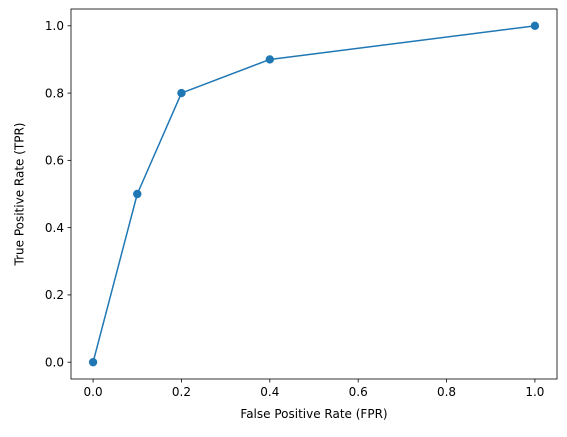 Image resolution: width=567 pixels, height=437 pixels. Describe the element at coordinates (93, 392) in the screenshot. I see `x-tick-label: 0.0` at that location.